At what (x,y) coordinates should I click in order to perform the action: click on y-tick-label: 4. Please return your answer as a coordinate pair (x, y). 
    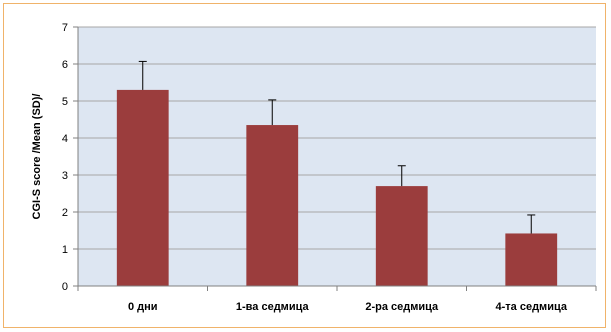
    Looking at the image, I should click on (65, 139).